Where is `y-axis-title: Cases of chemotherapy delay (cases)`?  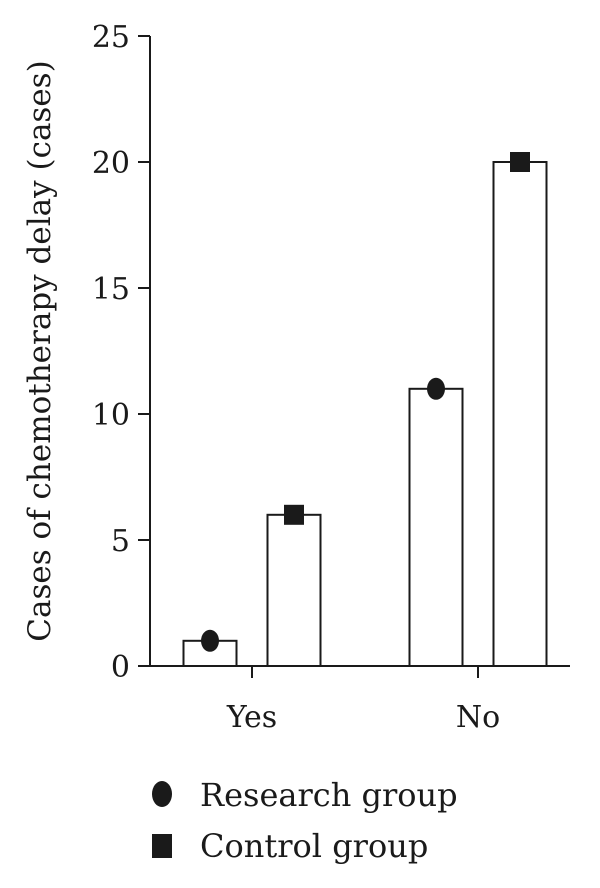
y-axis-title: Cases of chemotherapy delay (cases) is located at coordinates (40, 350).